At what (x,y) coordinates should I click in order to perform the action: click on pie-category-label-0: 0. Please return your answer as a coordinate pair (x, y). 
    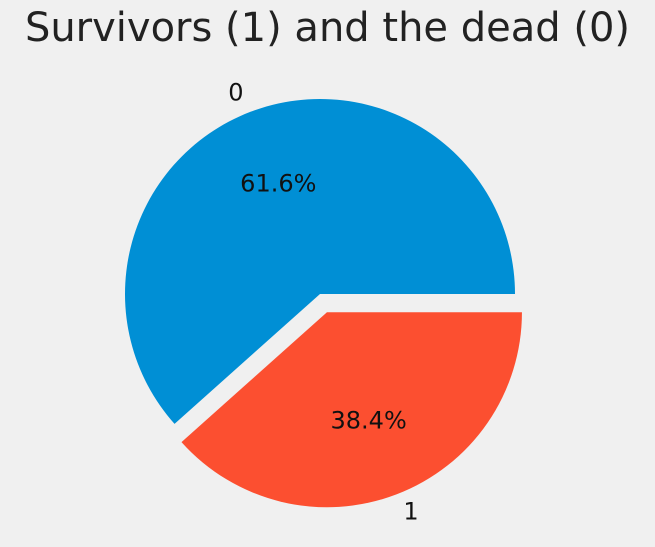
    Looking at the image, I should click on (235, 93).